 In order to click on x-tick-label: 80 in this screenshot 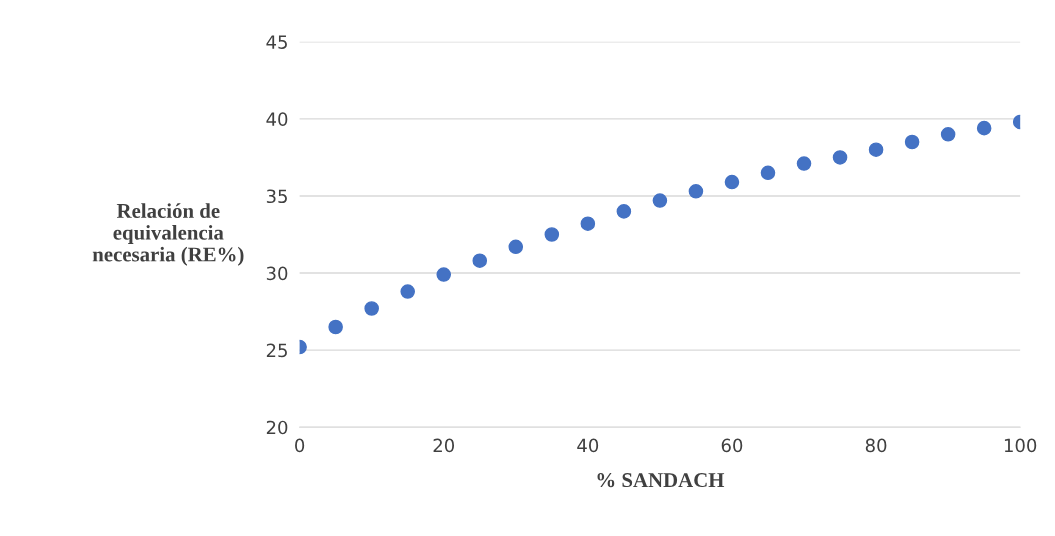, I will do `click(876, 445)`.